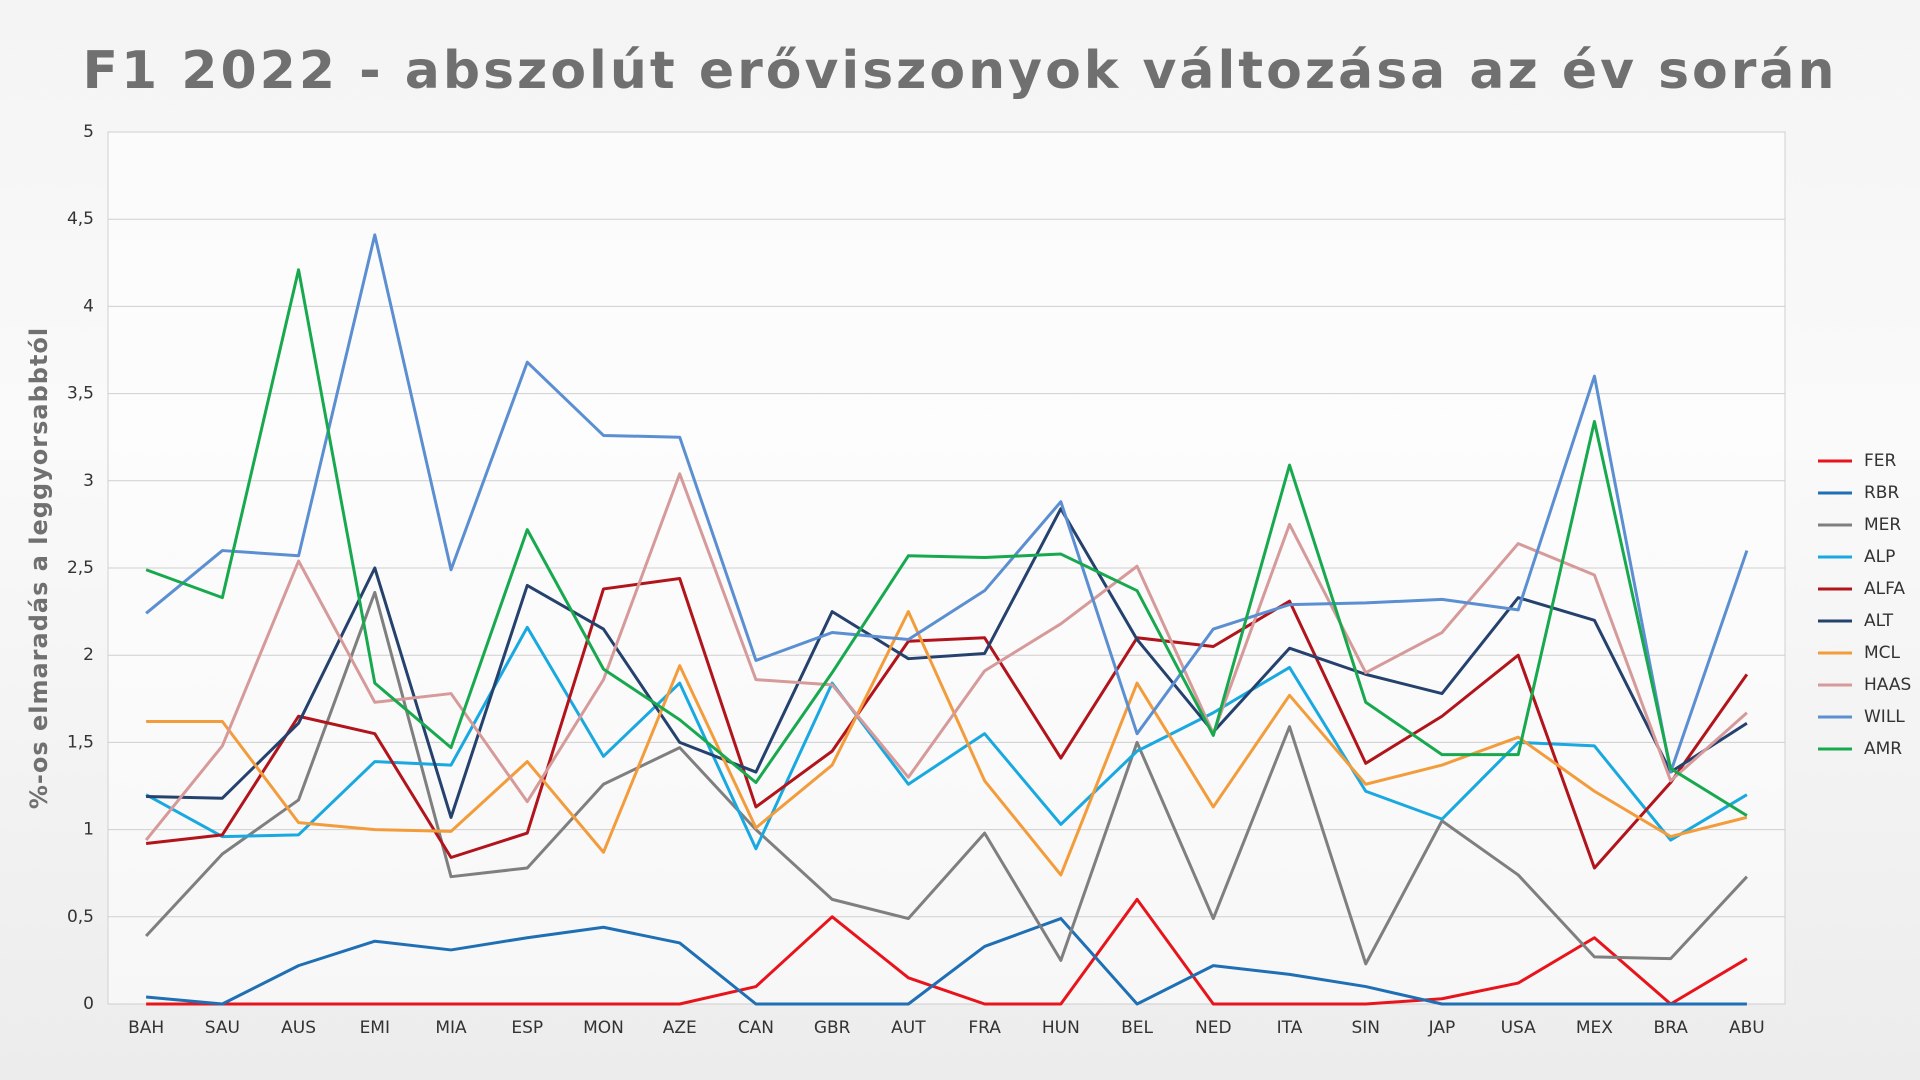  What do you see at coordinates (80, 742) in the screenshot?
I see `y-tick-label: 1,5` at bounding box center [80, 742].